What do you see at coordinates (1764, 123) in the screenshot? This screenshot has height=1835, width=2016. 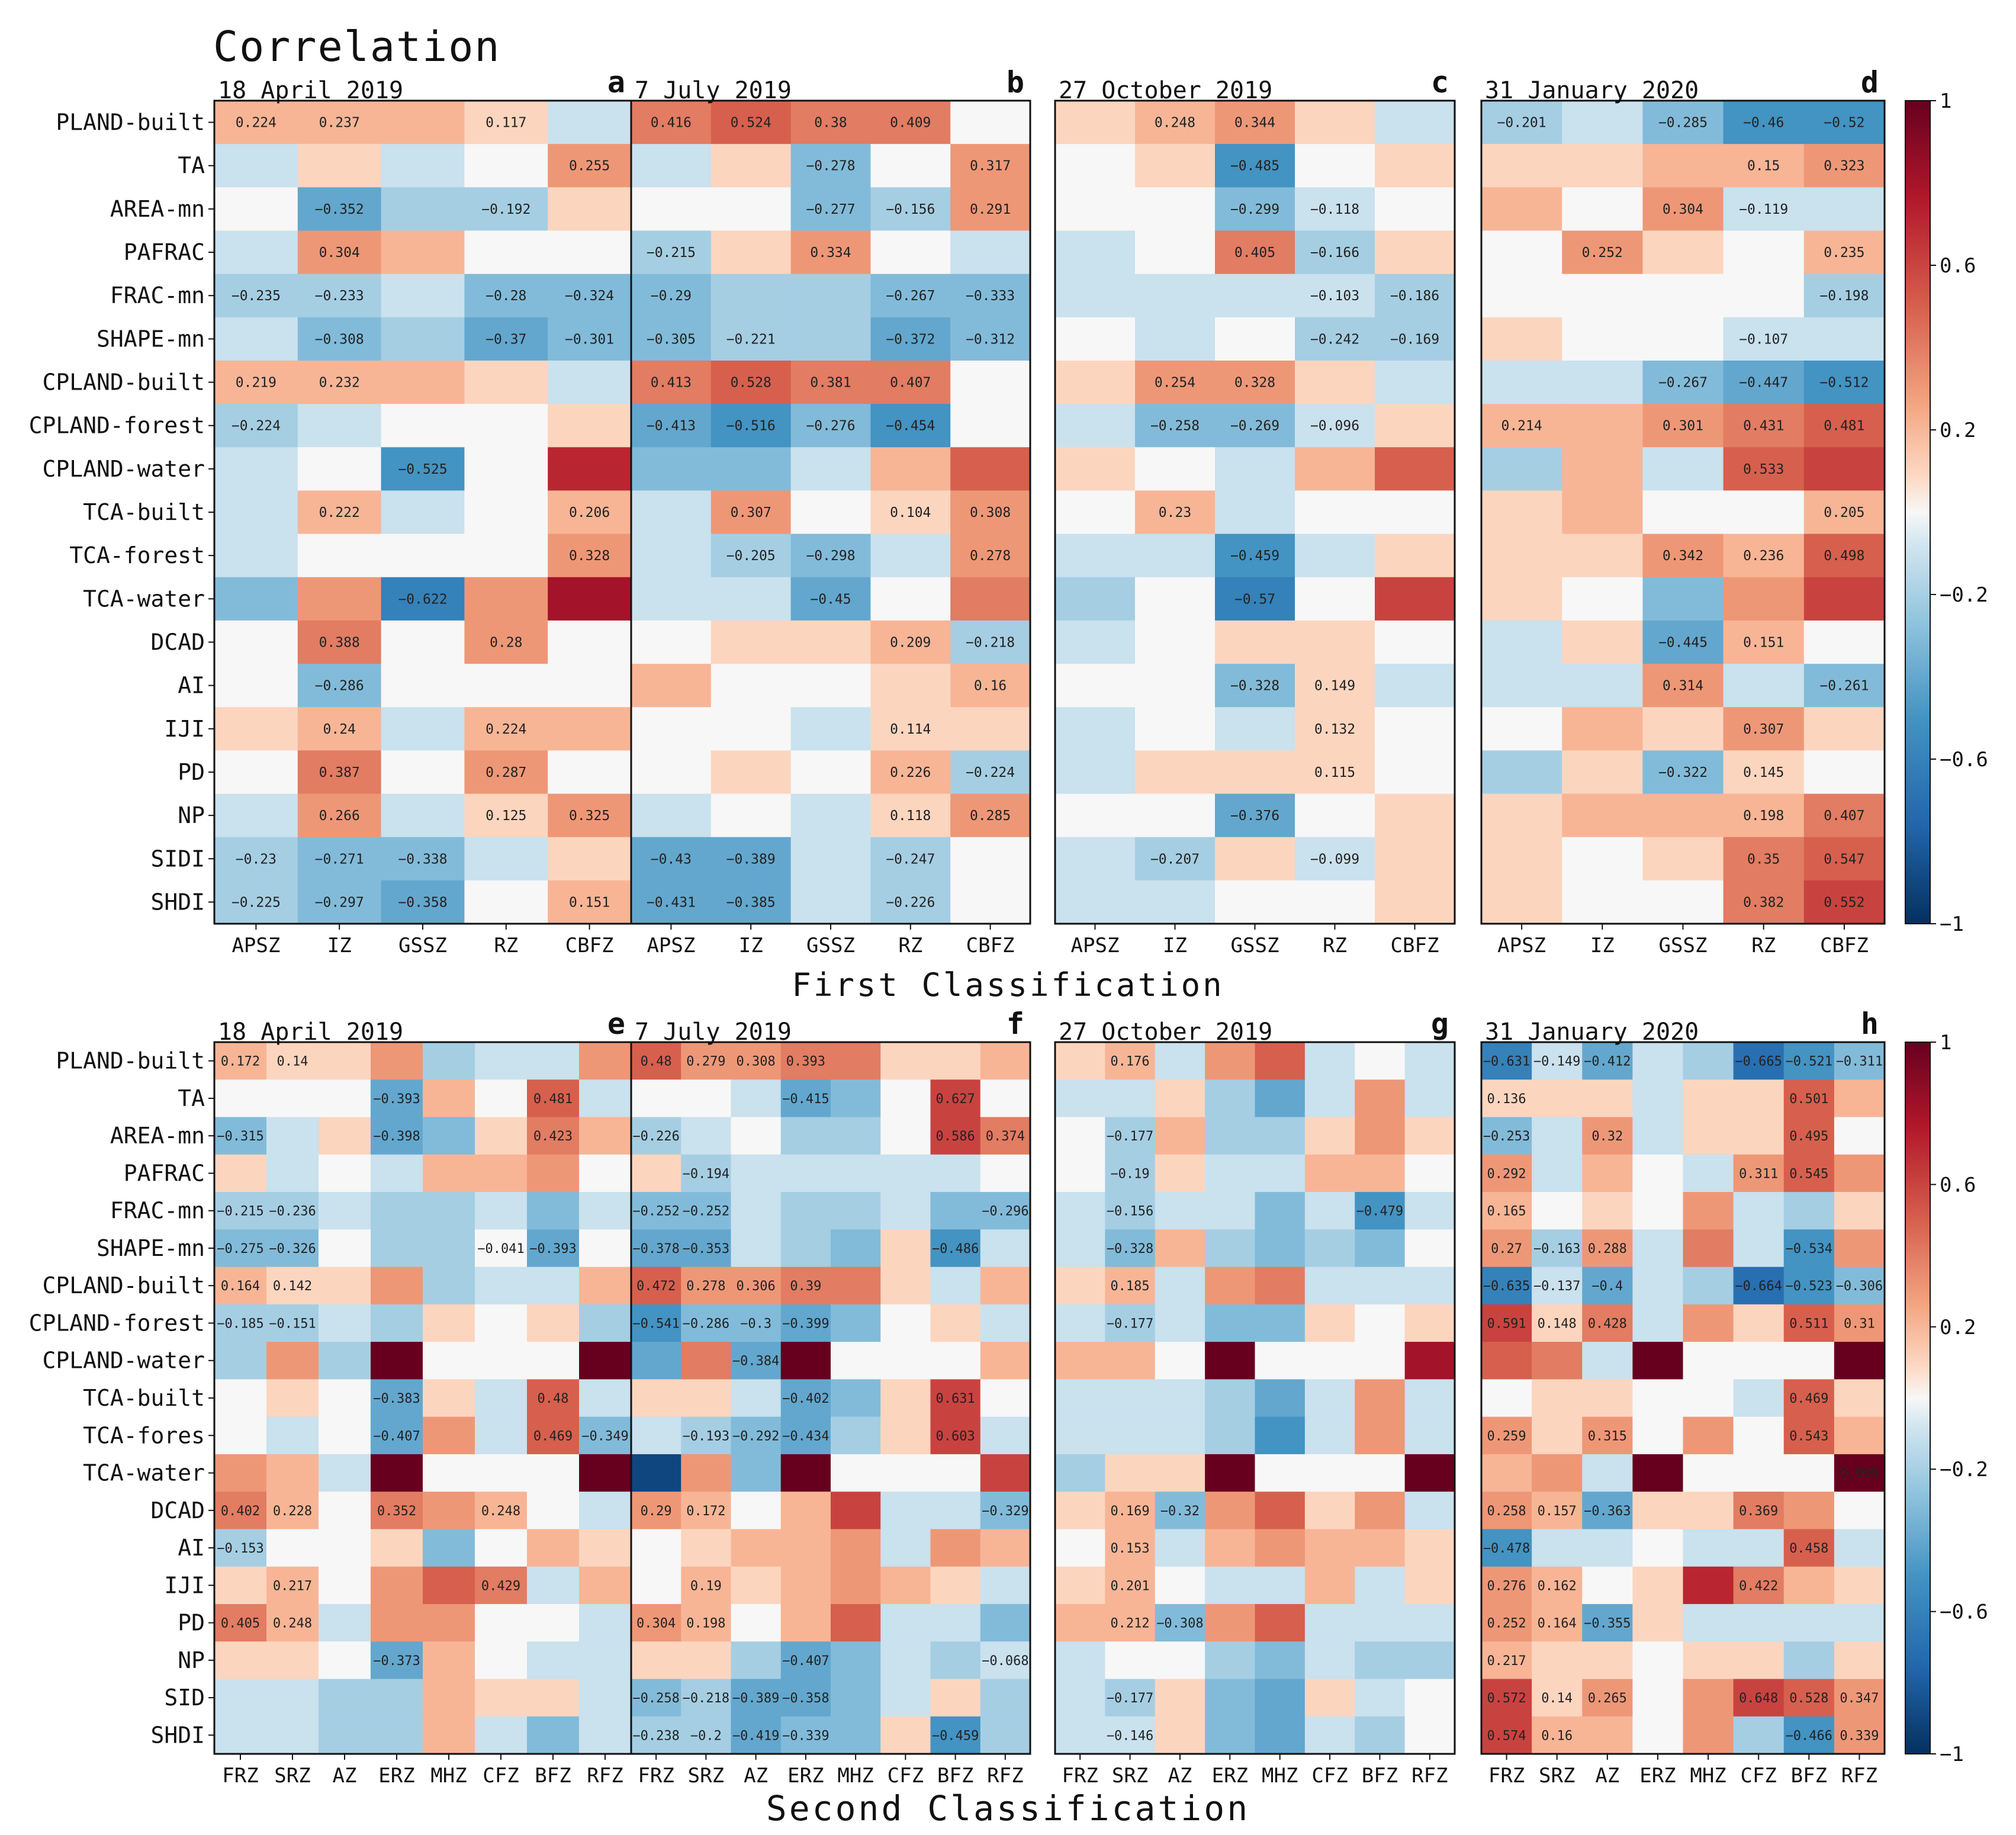 I see `cell-value-label: −0.46` at bounding box center [1764, 123].